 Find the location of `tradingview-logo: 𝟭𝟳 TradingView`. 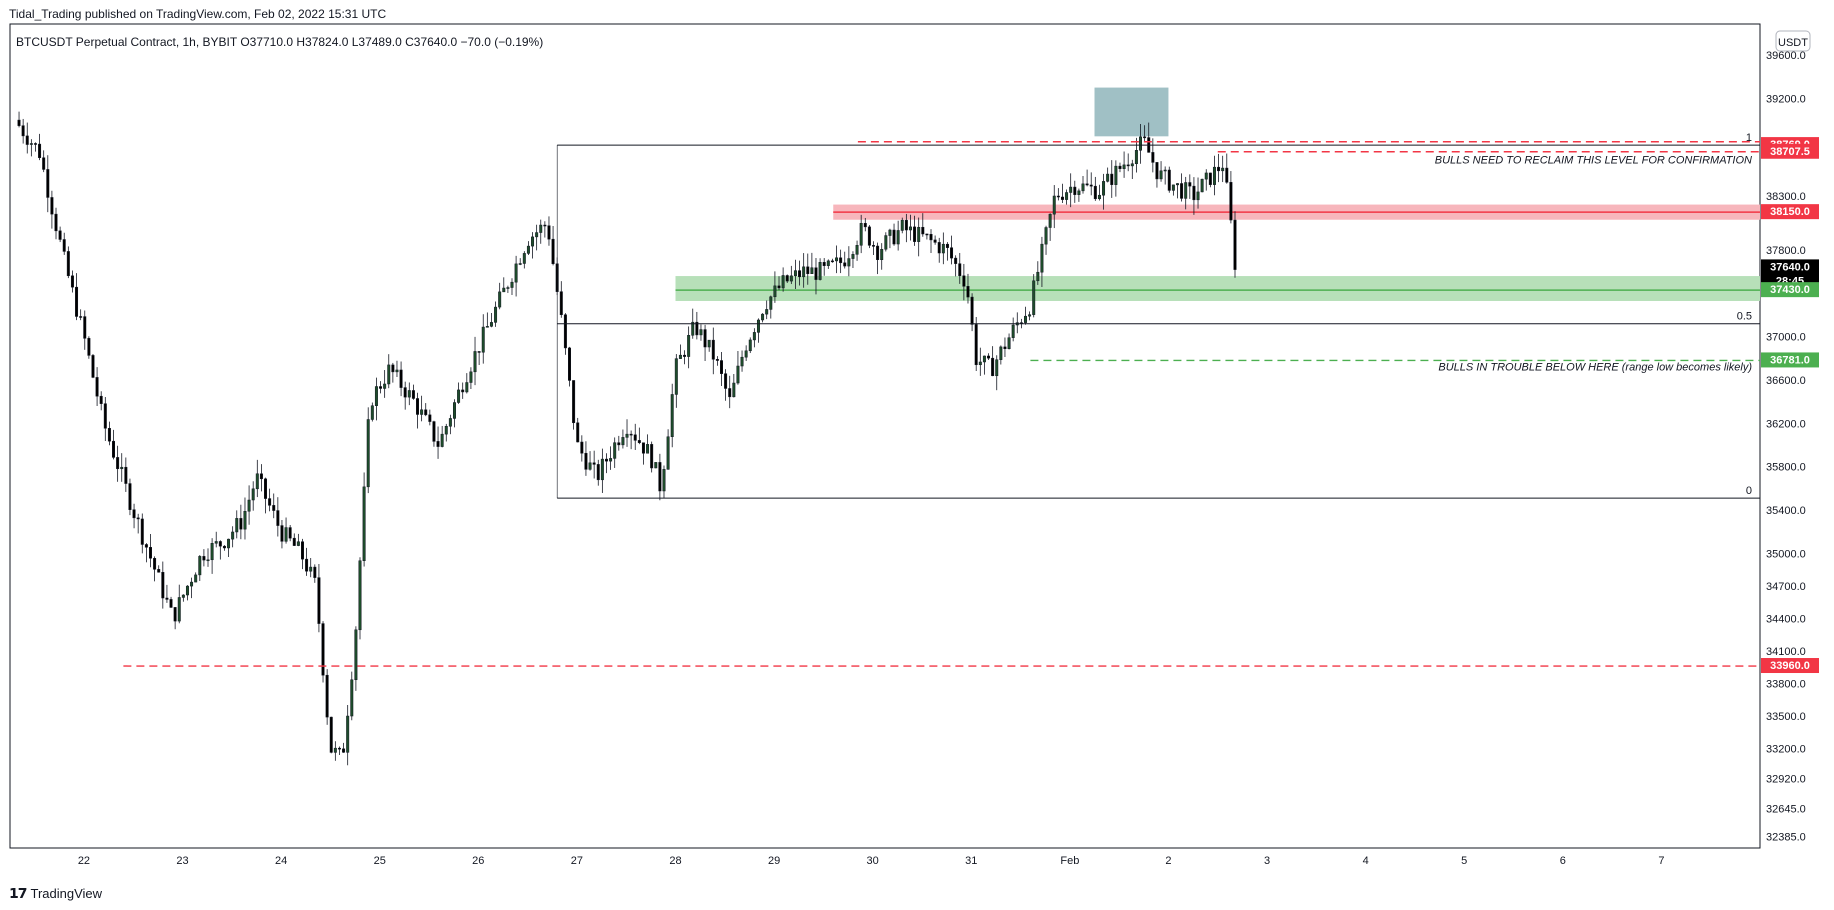

tradingview-logo: 𝟭𝟳 TradingView is located at coordinates (55, 893).